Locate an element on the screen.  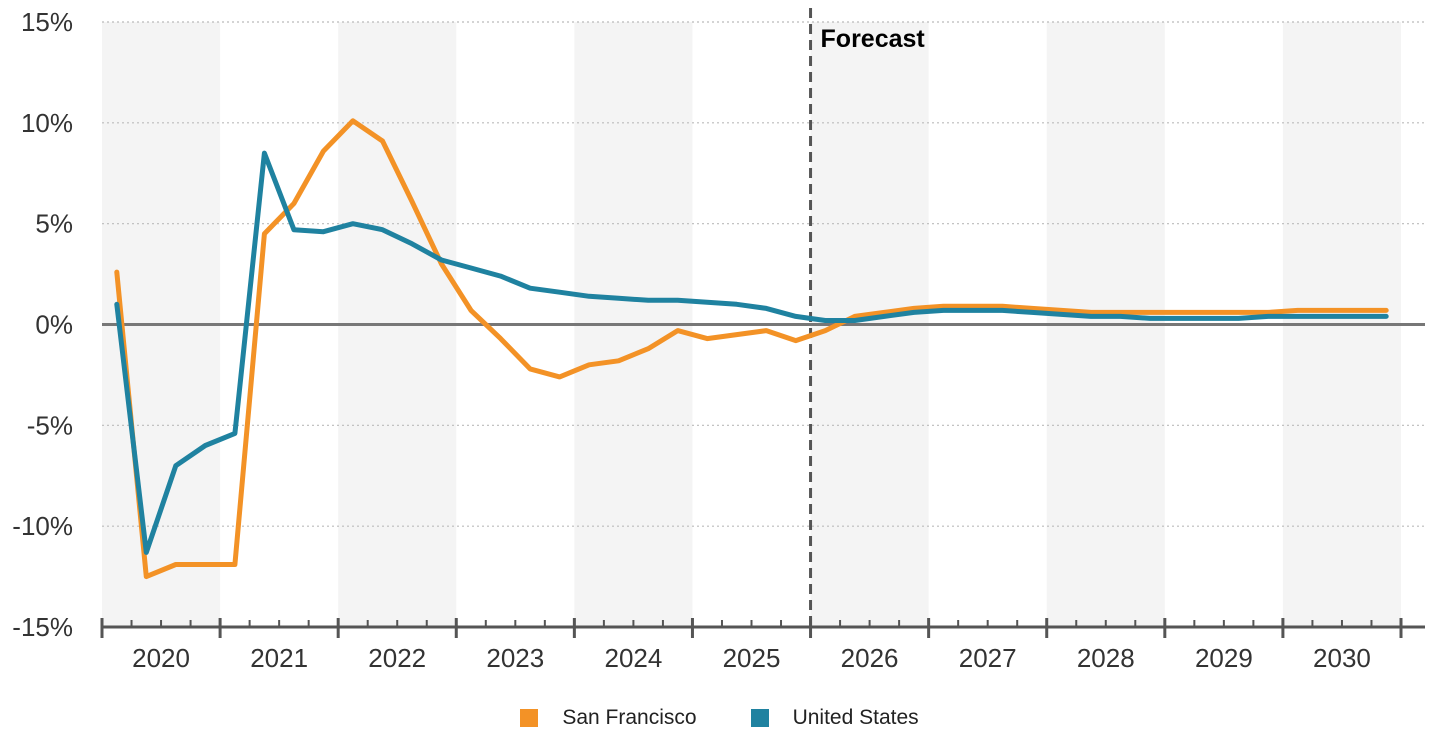
legend-item-san-francisco: San Francisco is located at coordinates (608, 718).